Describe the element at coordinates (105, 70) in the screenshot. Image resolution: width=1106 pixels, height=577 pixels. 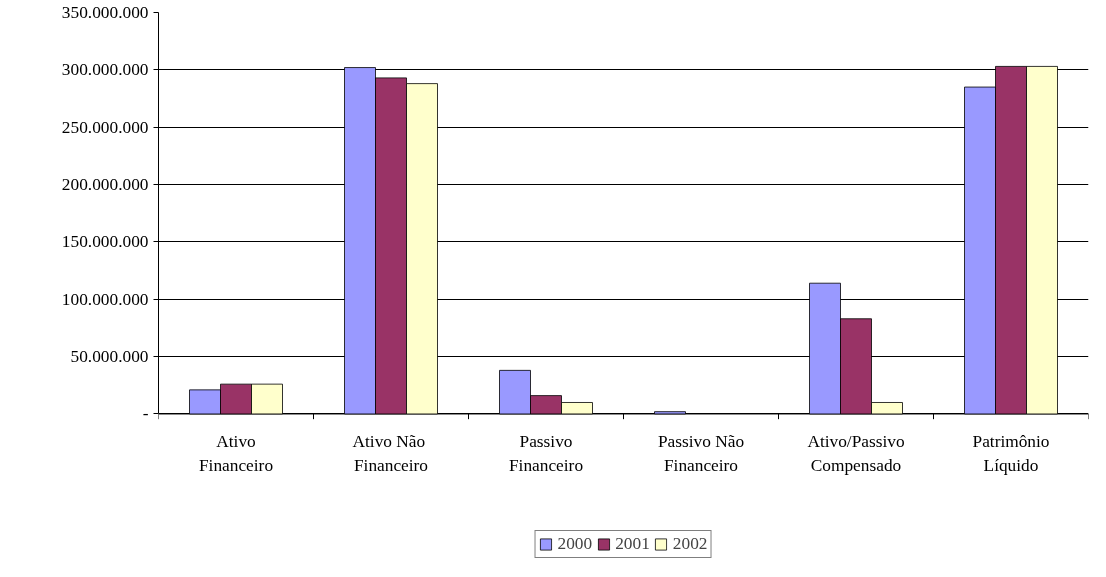
I see `y-tick-label: 300.000.000` at that location.